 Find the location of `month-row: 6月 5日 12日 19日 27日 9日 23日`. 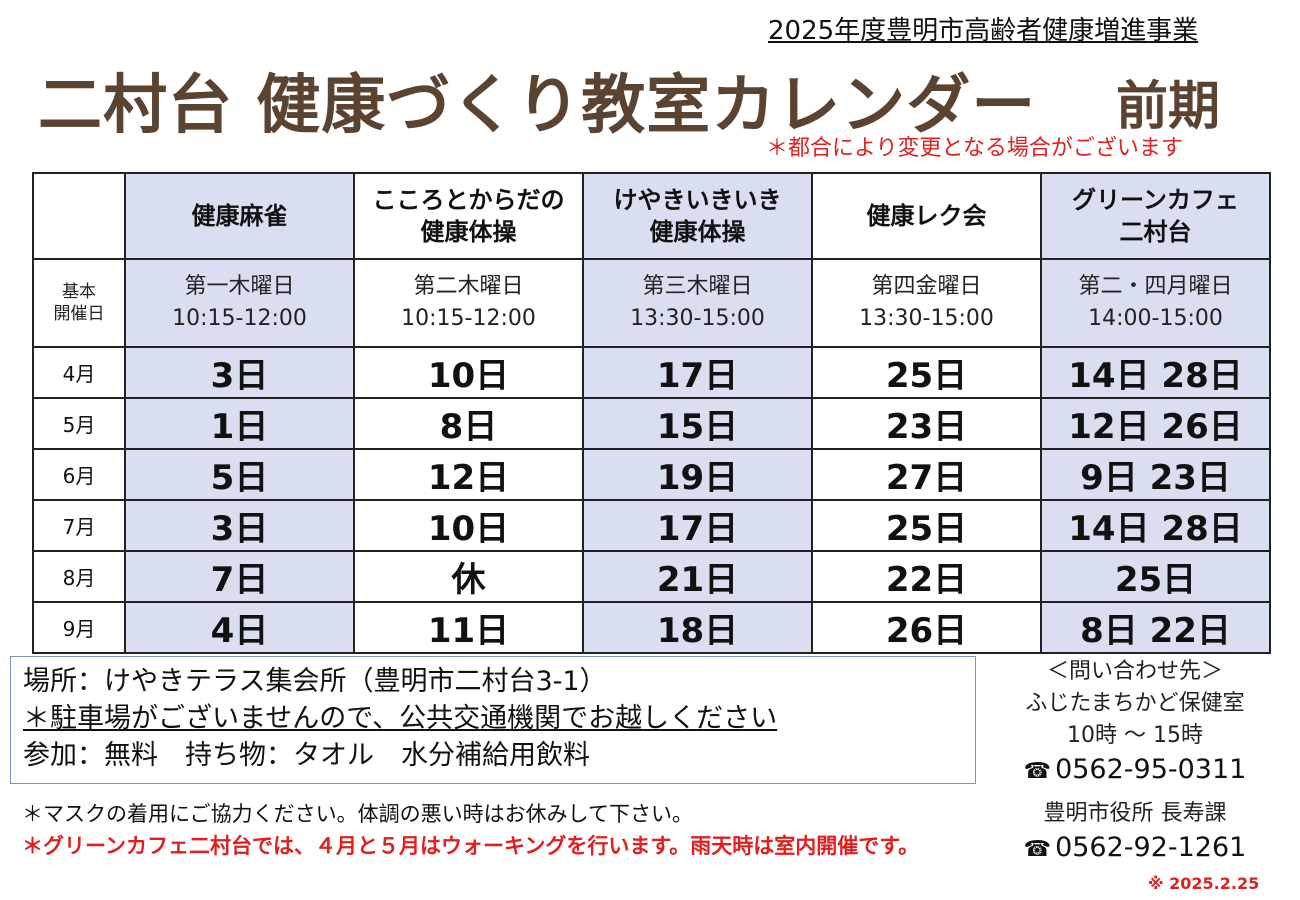

month-row: 6月 5日 12日 19日 27日 9日 23日 is located at coordinates (651, 474).